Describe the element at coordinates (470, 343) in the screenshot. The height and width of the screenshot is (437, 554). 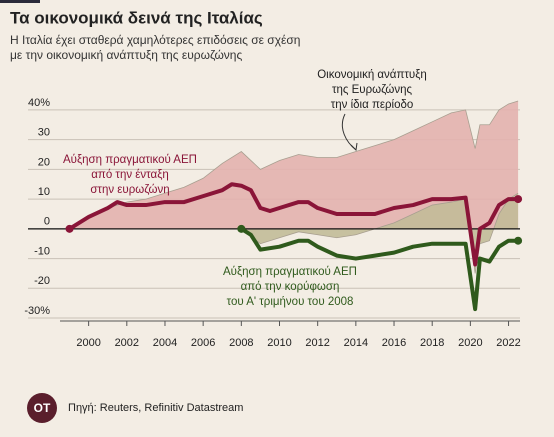
I see `x-tick-label: 2020` at that location.